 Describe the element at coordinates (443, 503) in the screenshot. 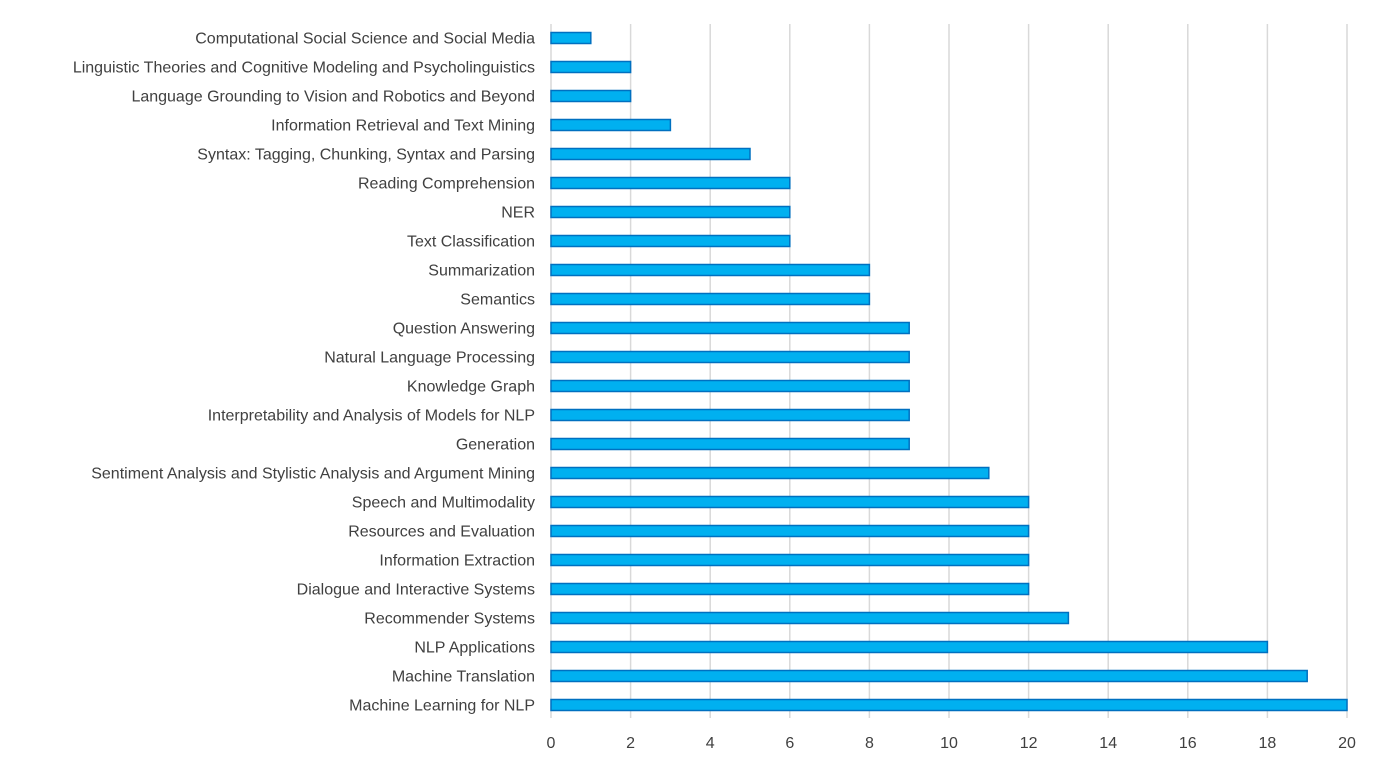

I see `category-label: Speech and Multimodality` at that location.